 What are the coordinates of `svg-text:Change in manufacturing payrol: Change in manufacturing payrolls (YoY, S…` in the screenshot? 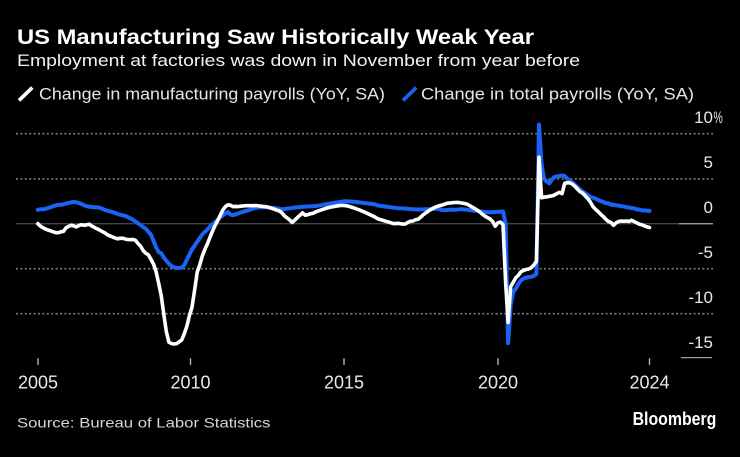 It's located at (212, 95).